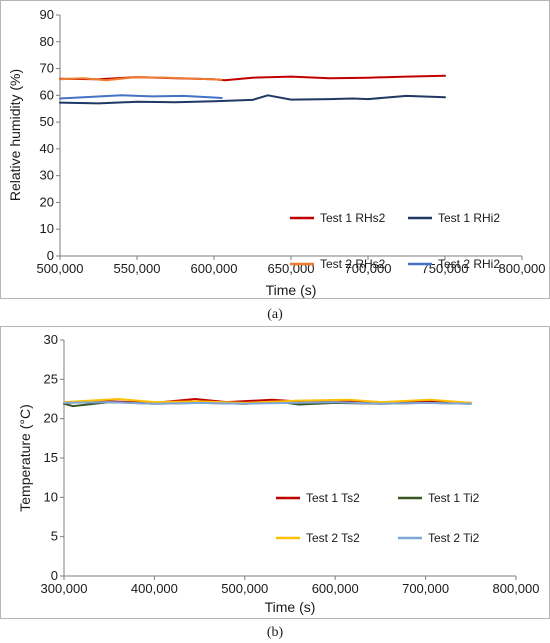 The height and width of the screenshot is (643, 550). What do you see at coordinates (469, 218) in the screenshot?
I see `legend-label: Test 1 RHi2` at bounding box center [469, 218].